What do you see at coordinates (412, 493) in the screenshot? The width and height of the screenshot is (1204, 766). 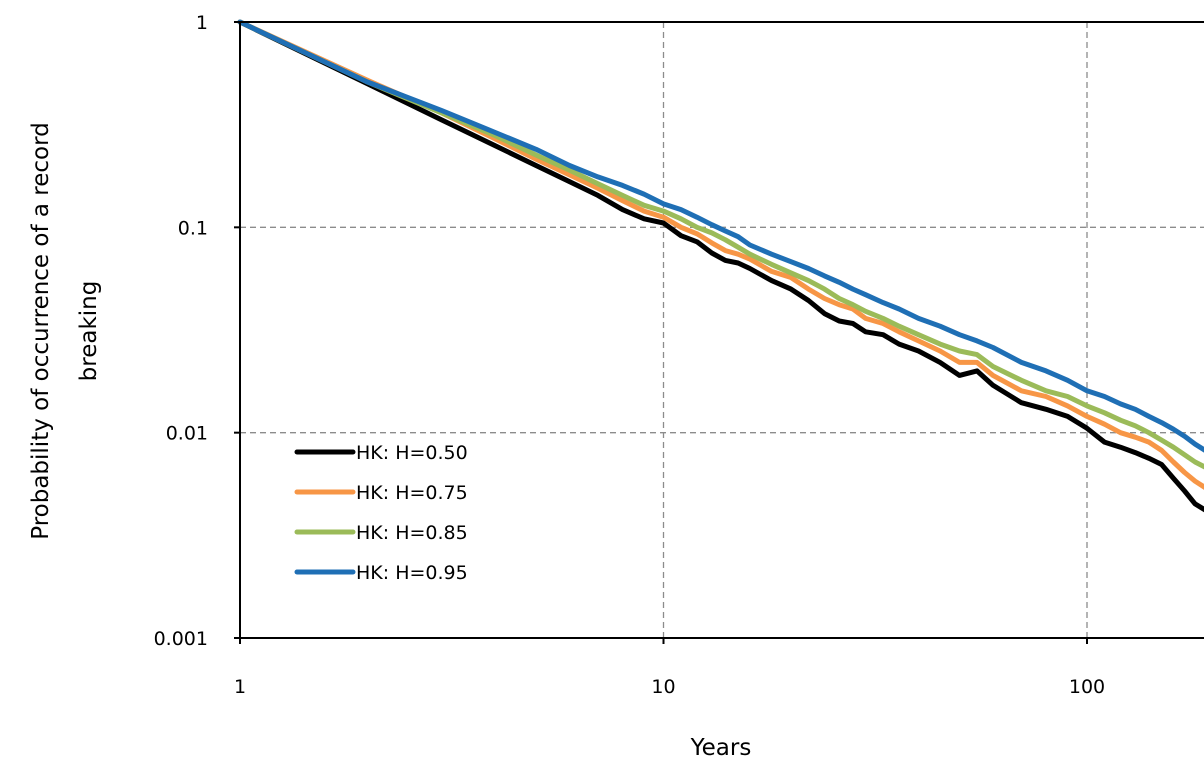 I see `legend-label-2: HK: H=0.75` at bounding box center [412, 493].